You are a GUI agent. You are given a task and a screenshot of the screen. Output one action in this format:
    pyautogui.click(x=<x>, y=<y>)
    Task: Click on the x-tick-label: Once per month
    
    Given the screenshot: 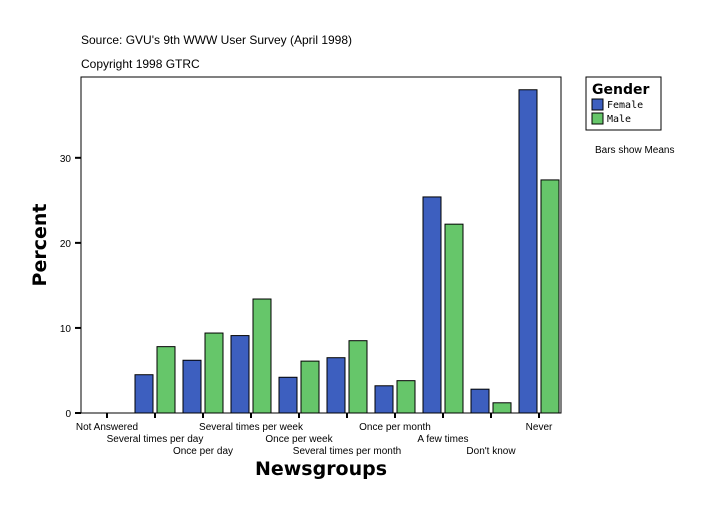 What is the action you would take?
    pyautogui.click(x=395, y=427)
    